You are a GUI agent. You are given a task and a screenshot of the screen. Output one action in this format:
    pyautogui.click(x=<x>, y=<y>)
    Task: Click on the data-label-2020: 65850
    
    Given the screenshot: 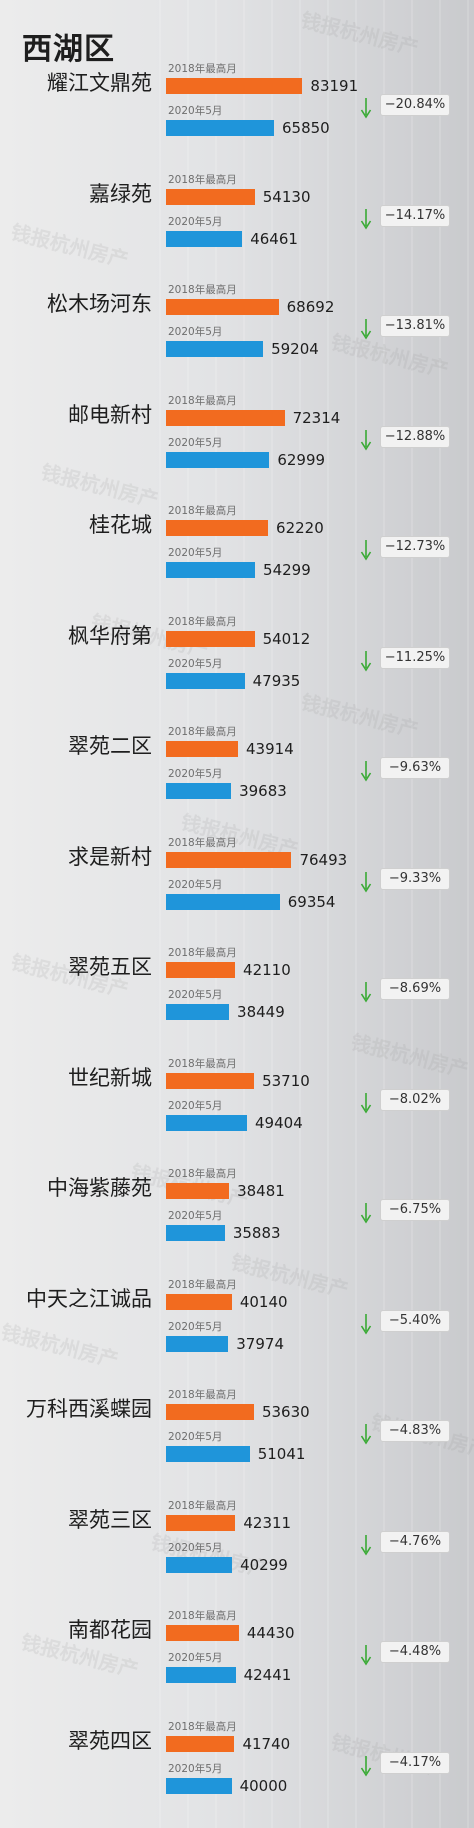 What is the action you would take?
    pyautogui.click(x=305, y=128)
    